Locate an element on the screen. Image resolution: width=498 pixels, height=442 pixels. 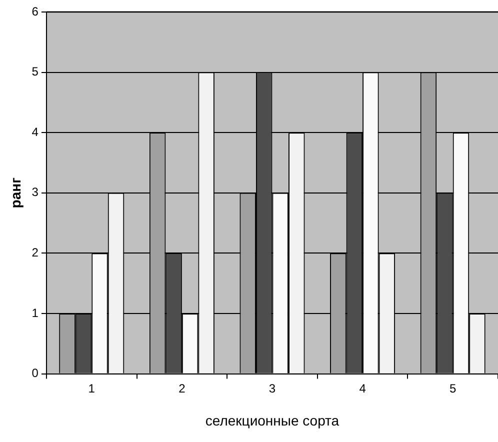
x-tick-label: 2 is located at coordinates (182, 388).